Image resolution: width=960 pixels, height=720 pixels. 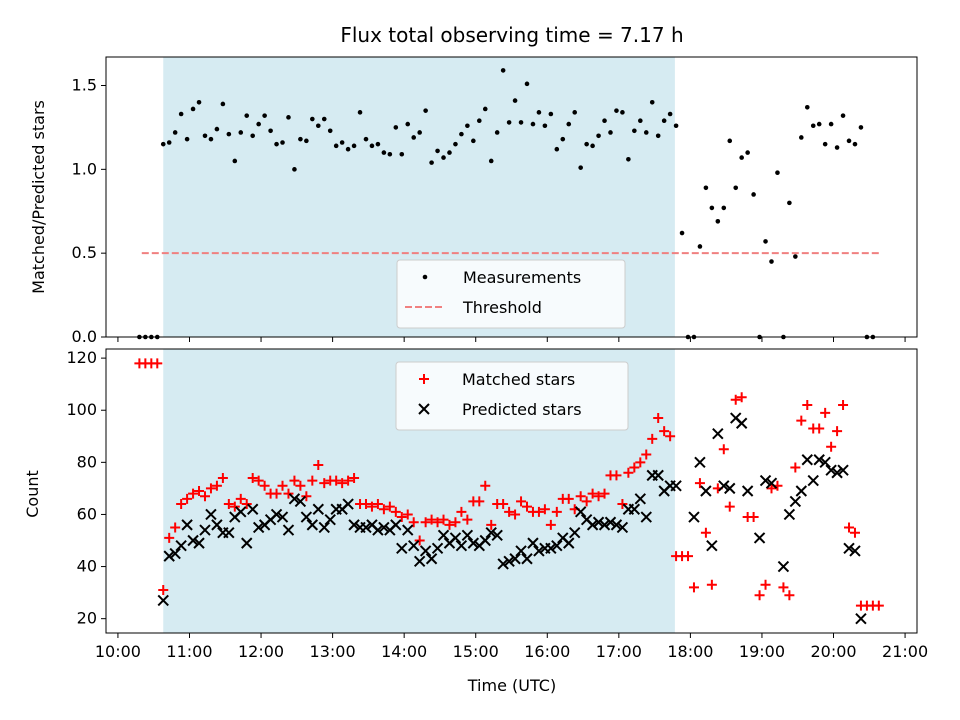 What do you see at coordinates (333, 651) in the screenshot?
I see `x-tick-label: 13:00` at bounding box center [333, 651].